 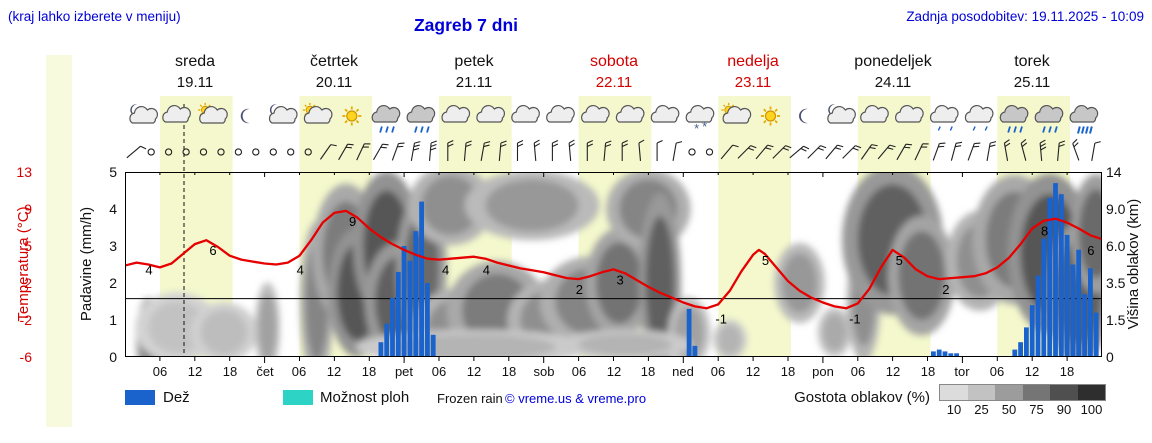 I want to click on temp-tick-label: 5, so click(x=28, y=246).